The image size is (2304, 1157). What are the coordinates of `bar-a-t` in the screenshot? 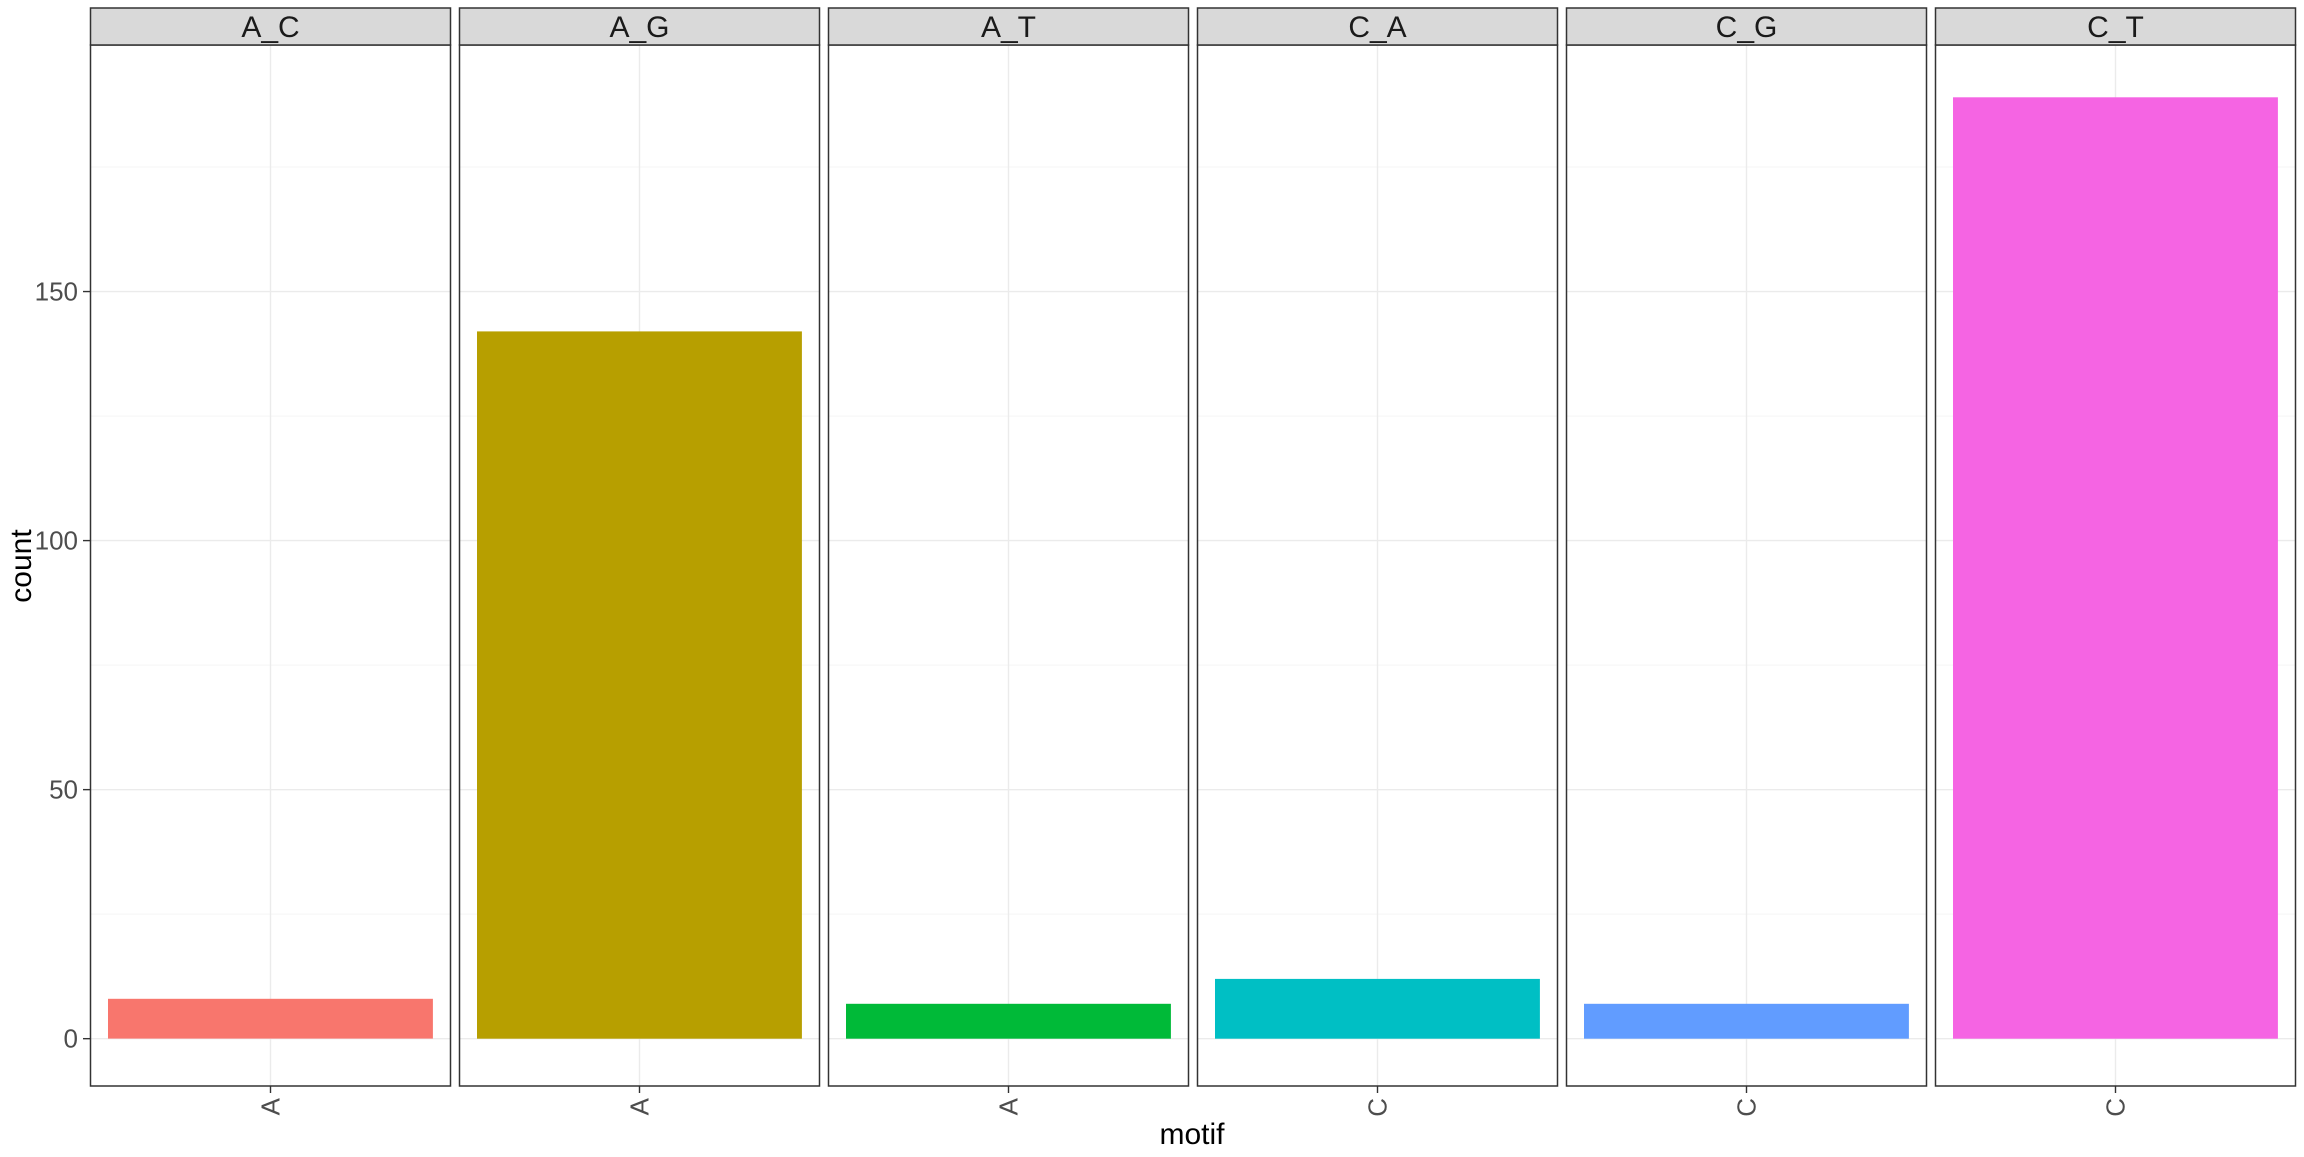 It's located at (1008, 1021).